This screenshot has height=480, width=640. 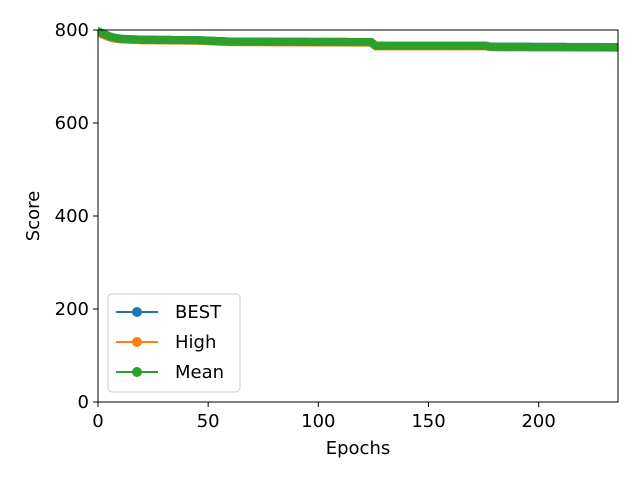 What do you see at coordinates (358, 448) in the screenshot?
I see `x-axis-title: Epochs` at bounding box center [358, 448].